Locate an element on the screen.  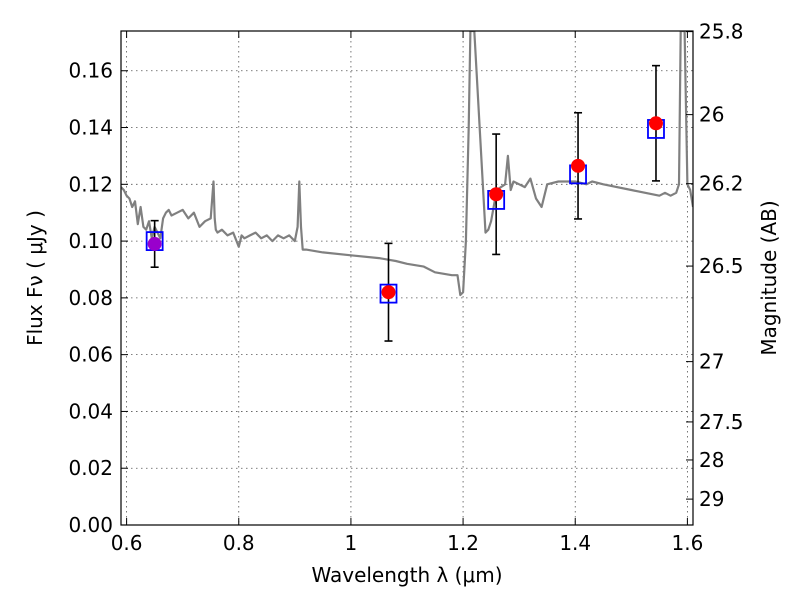
model-square-marker is located at coordinates (388, 293).